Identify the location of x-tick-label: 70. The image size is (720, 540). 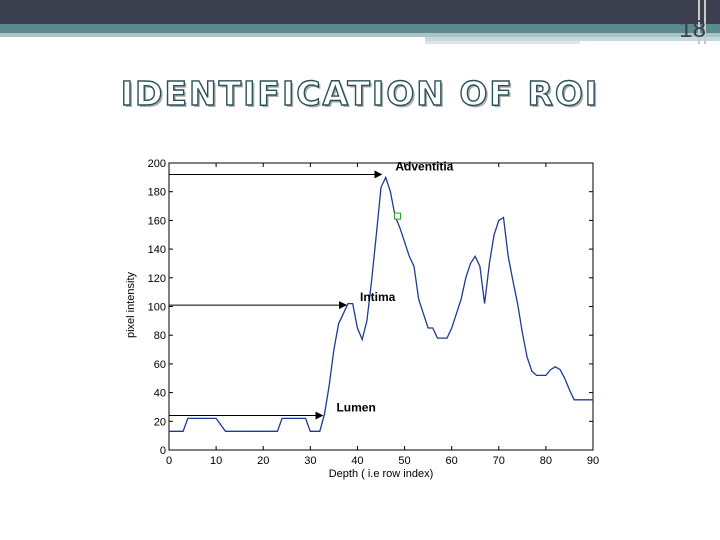
(499, 461).